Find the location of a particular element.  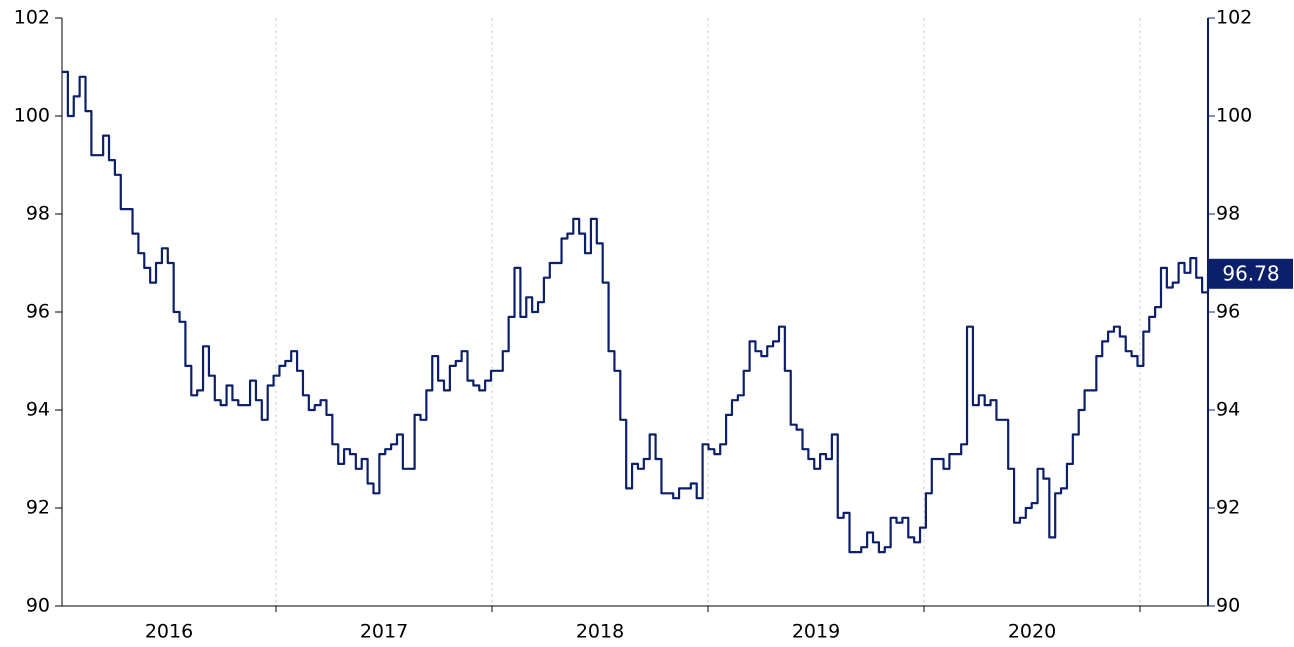

y2-tick-label: 96 is located at coordinates (1228, 312).